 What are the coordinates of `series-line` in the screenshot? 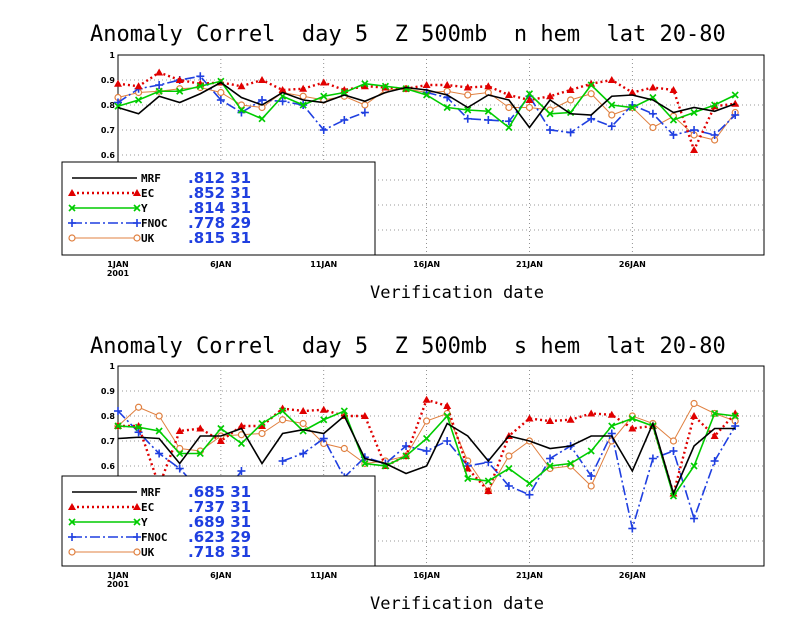 It's located at (426, 455).